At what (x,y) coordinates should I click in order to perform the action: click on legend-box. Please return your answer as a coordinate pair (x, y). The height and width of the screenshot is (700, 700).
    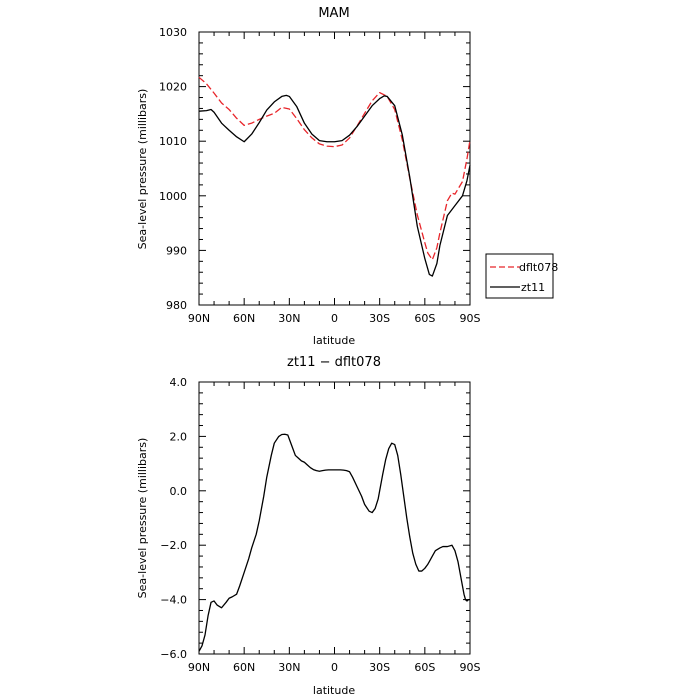
    Looking at the image, I should click on (519, 276).